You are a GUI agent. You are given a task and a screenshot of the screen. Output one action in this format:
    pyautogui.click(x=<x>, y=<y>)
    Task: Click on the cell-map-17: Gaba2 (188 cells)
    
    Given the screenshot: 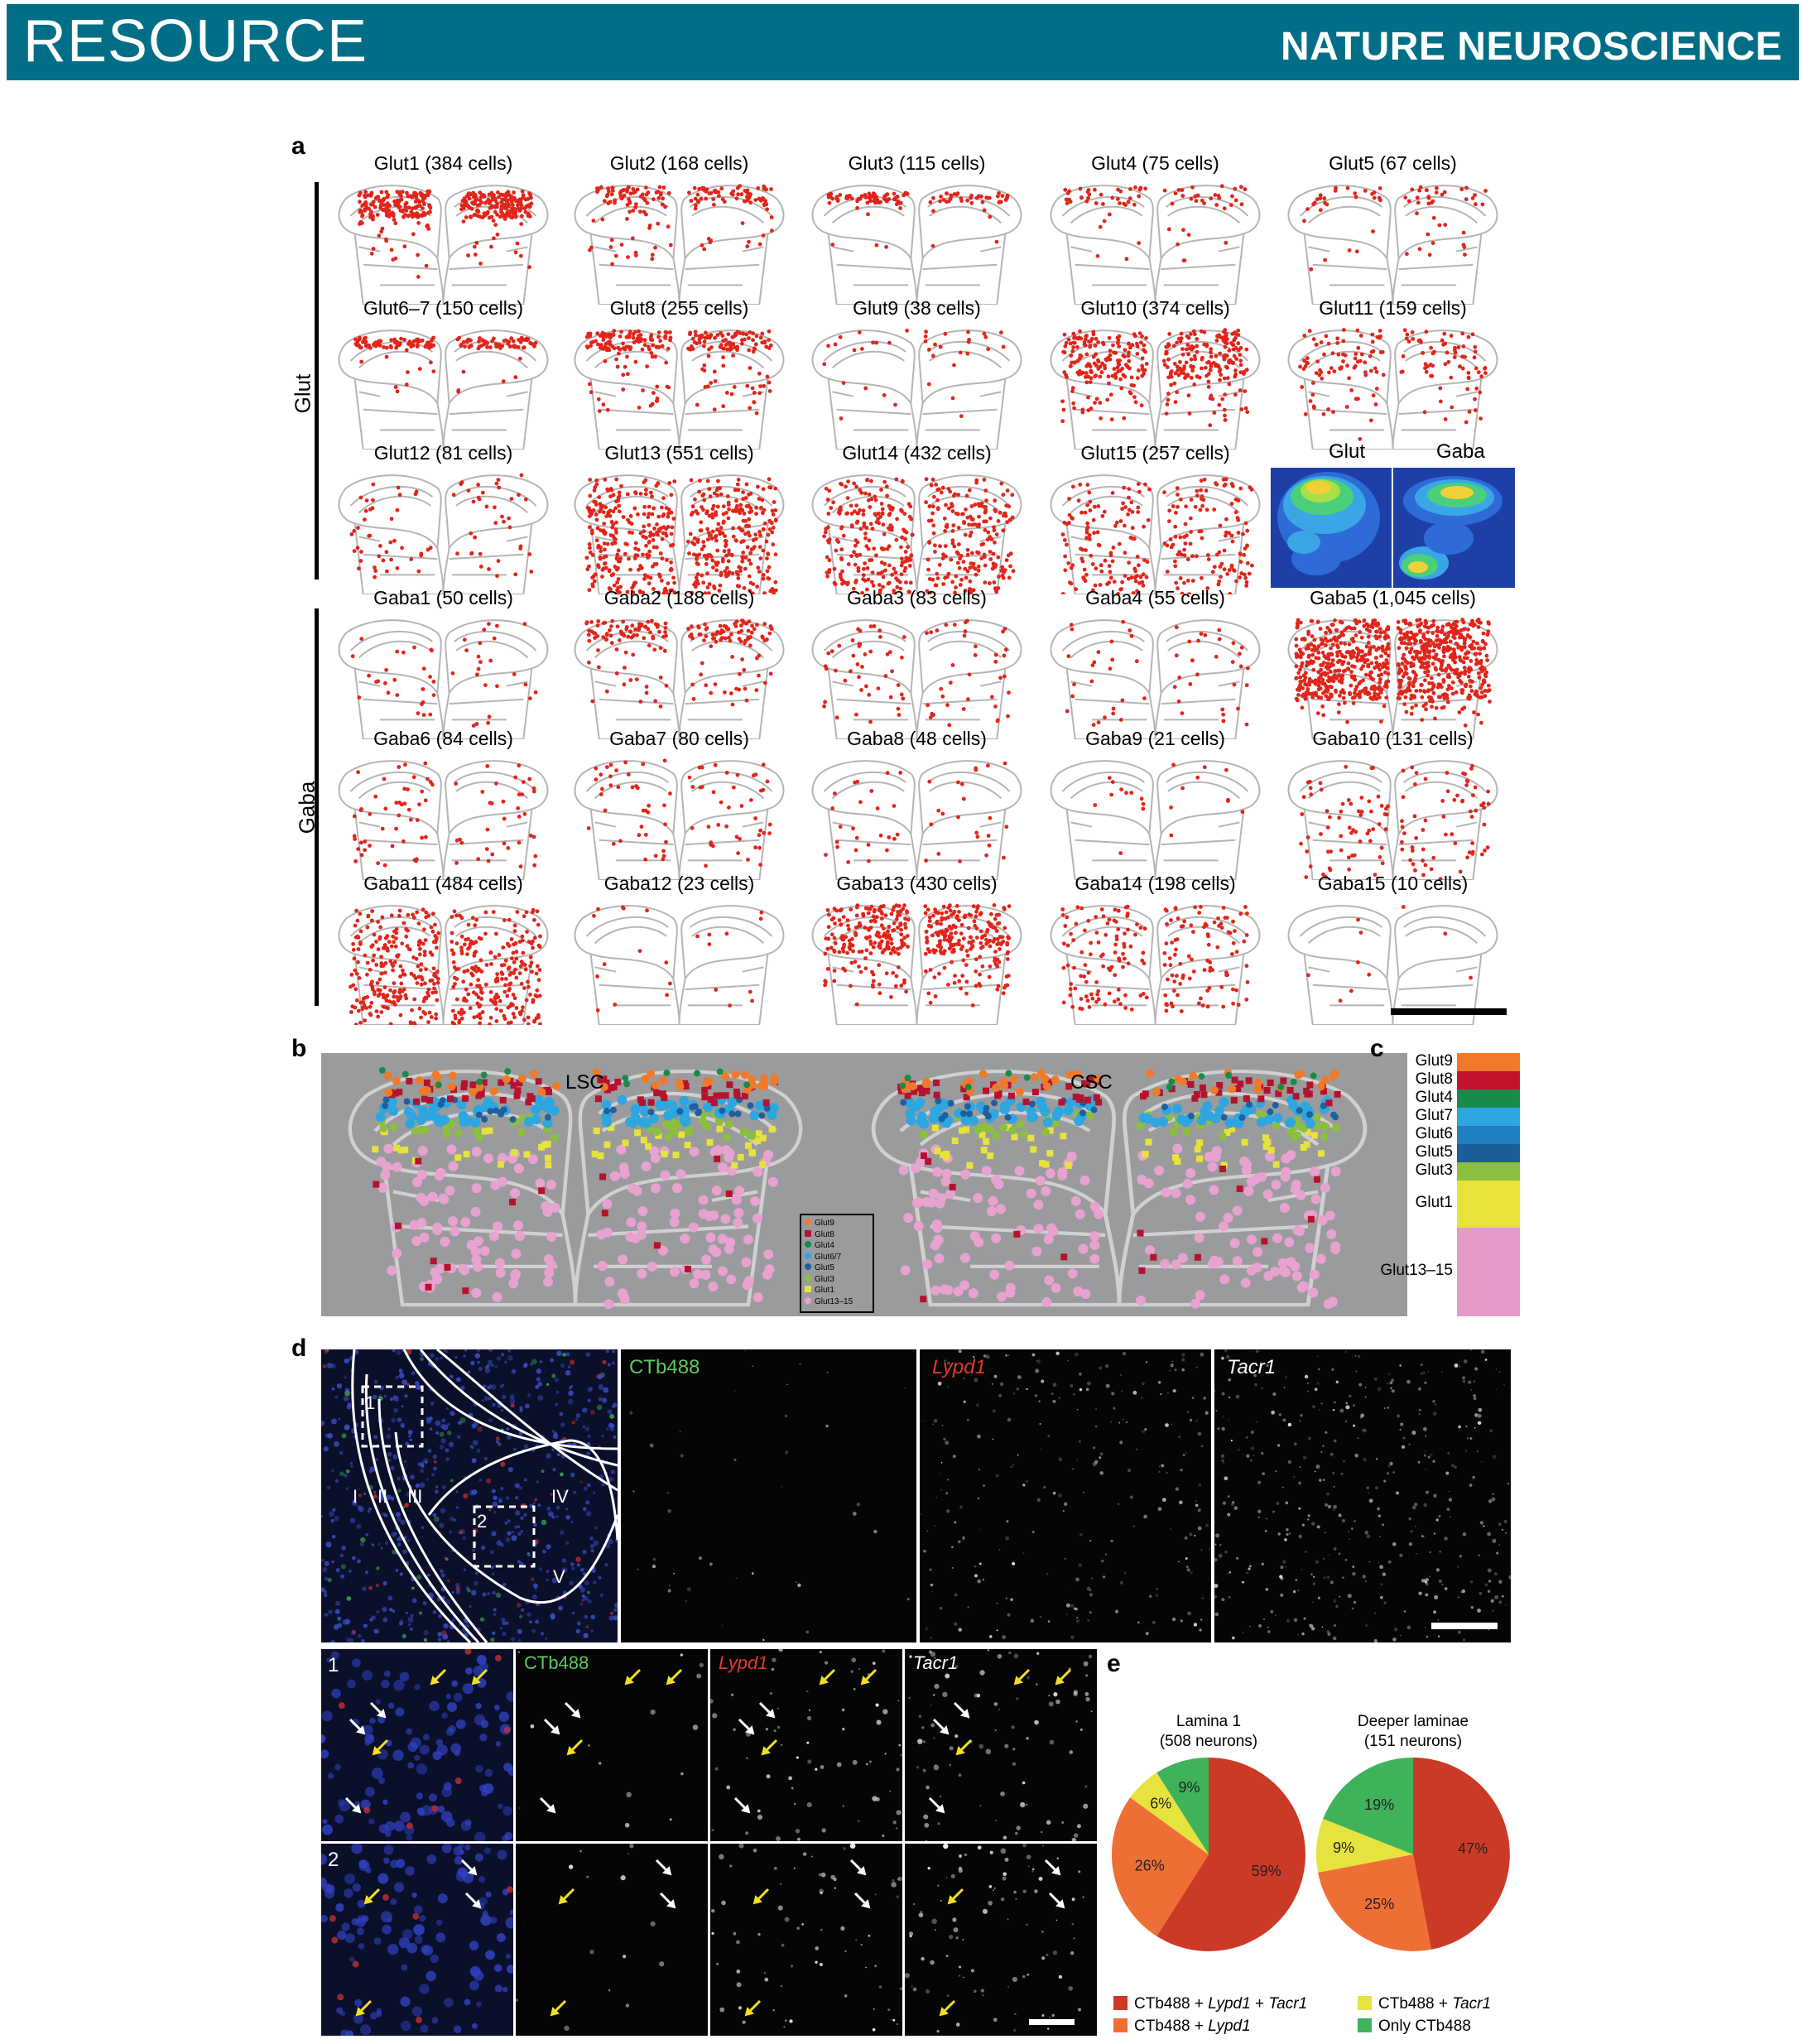 What is the action you would take?
    pyautogui.click(x=679, y=666)
    